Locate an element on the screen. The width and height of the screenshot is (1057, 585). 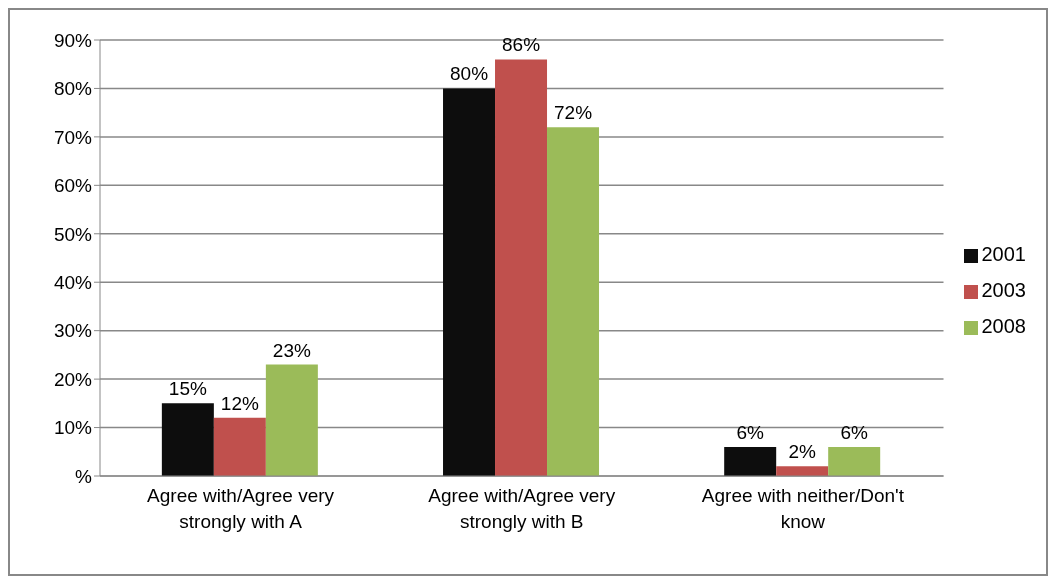
legend-label: 2008 is located at coordinates (1003, 326).